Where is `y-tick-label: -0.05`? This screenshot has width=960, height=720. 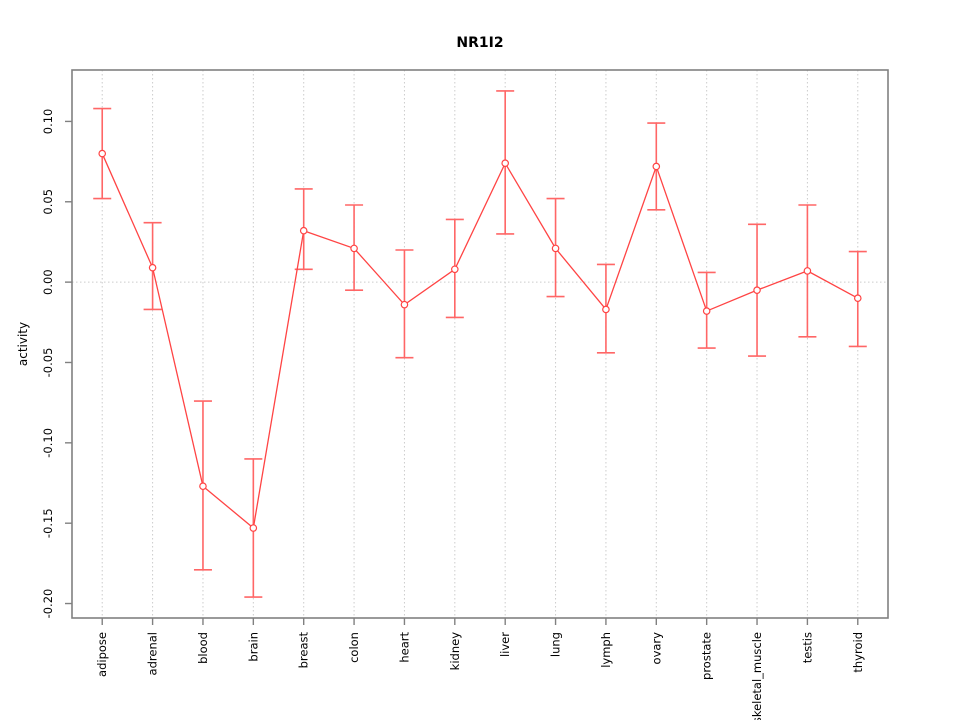 y-tick-label: -0.05 is located at coordinates (48, 363).